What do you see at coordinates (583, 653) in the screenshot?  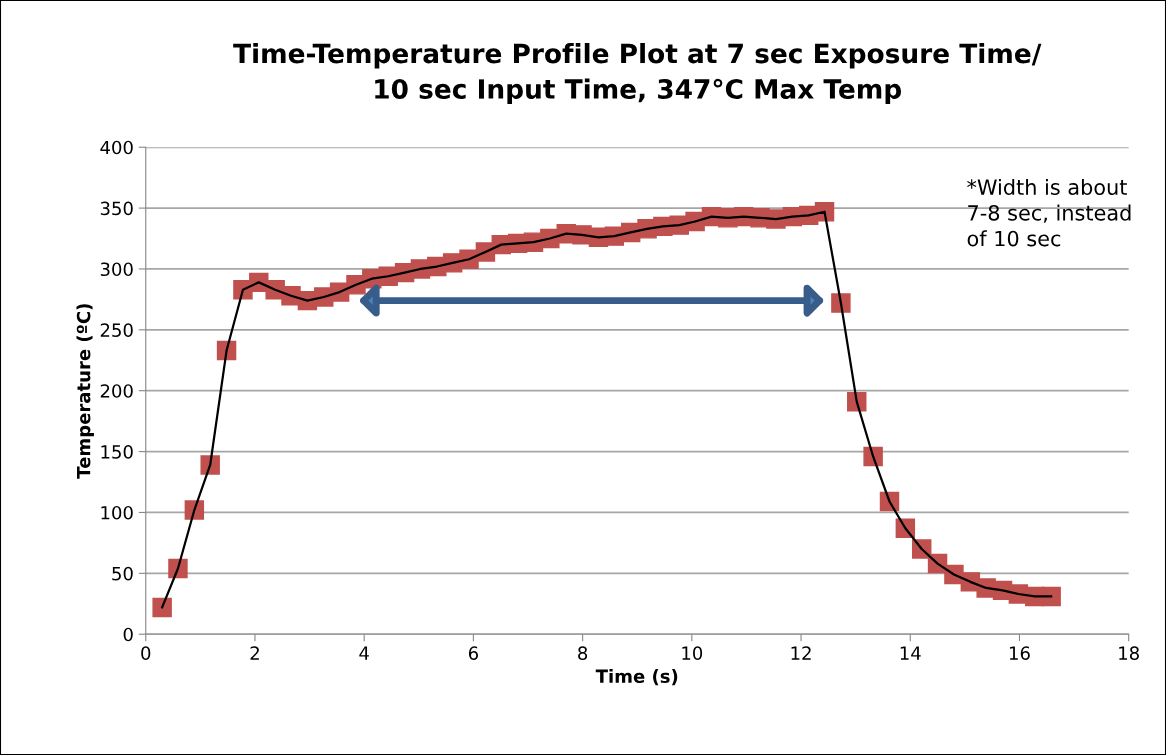 I see `x-tick-label: 8` at bounding box center [583, 653].